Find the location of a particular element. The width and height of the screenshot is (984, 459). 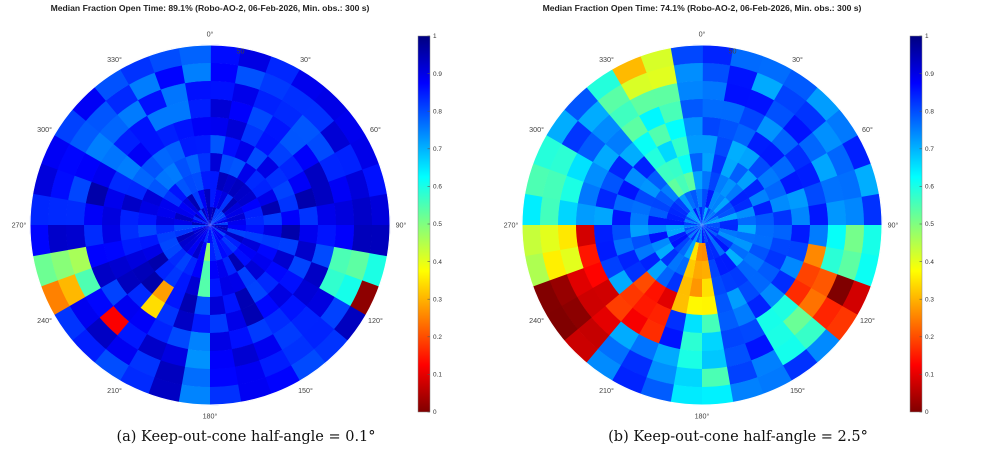

angle-tick-label: 150° is located at coordinates (305, 390).